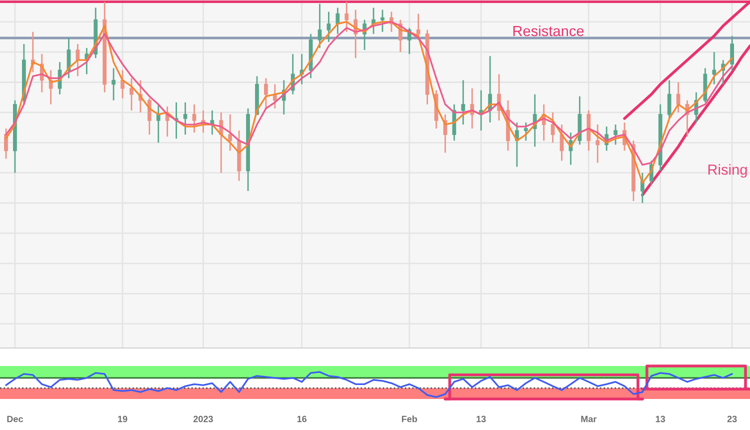 The width and height of the screenshot is (750, 430). What do you see at coordinates (548, 30) in the screenshot?
I see `ref-line-label: Resistance` at bounding box center [548, 30].